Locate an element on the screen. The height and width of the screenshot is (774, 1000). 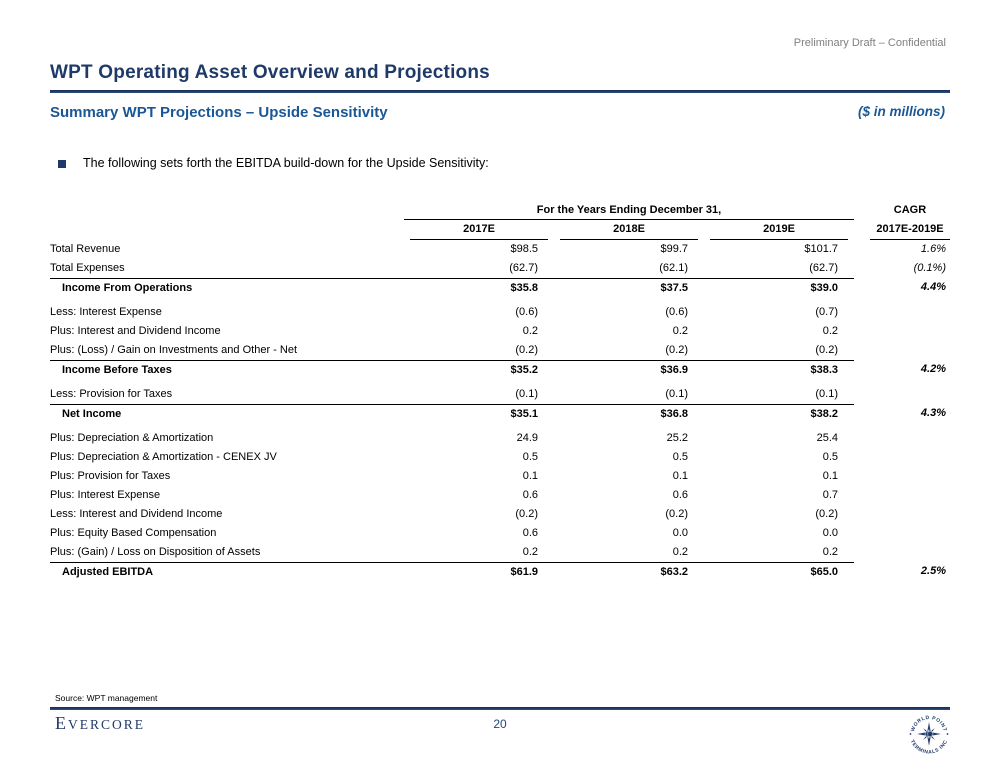
table-header-group-row: For the Years Ending December 31, CAGR is located at coordinates (500, 211).